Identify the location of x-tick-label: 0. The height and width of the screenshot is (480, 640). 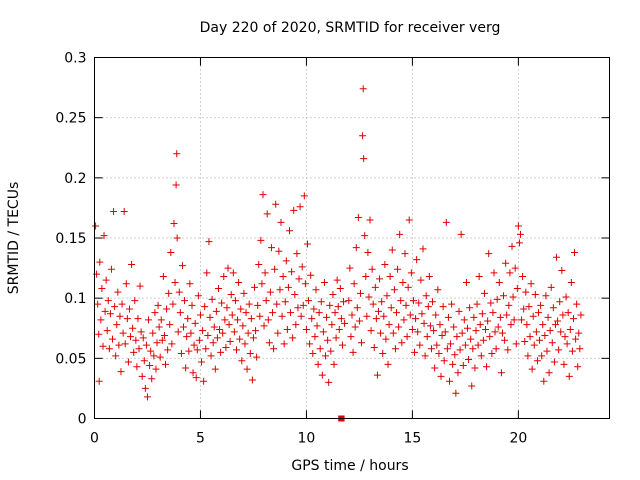
(94, 439).